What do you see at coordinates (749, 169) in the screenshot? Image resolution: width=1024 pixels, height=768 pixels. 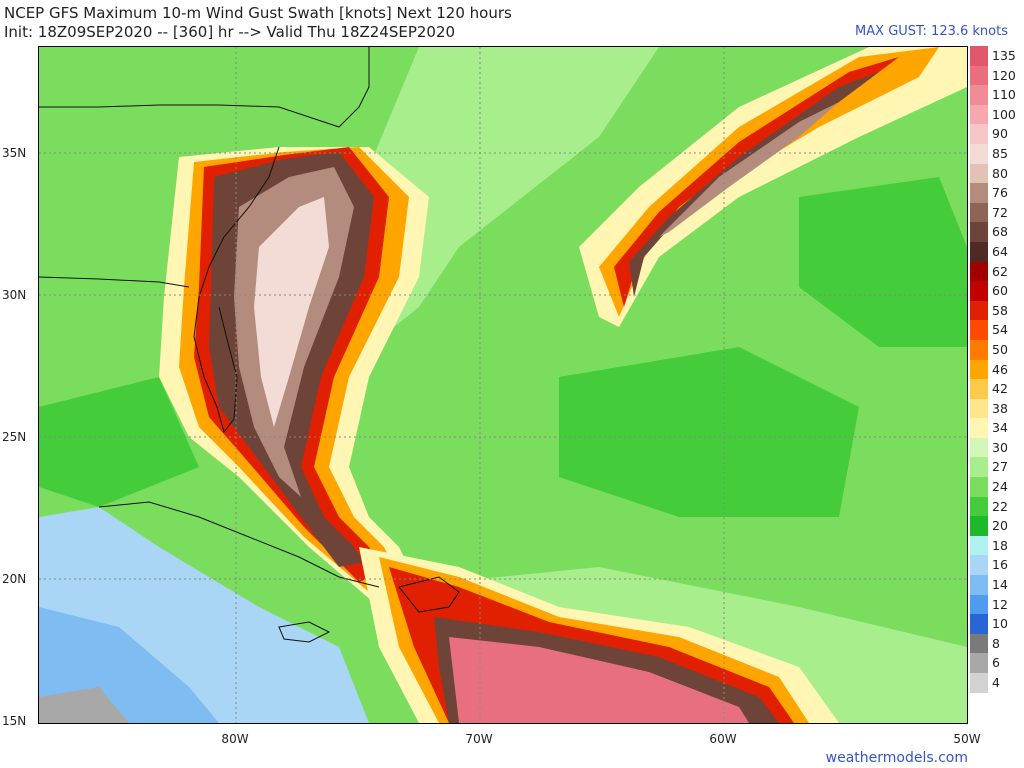 I see `swath-ne-tan` at bounding box center [749, 169].